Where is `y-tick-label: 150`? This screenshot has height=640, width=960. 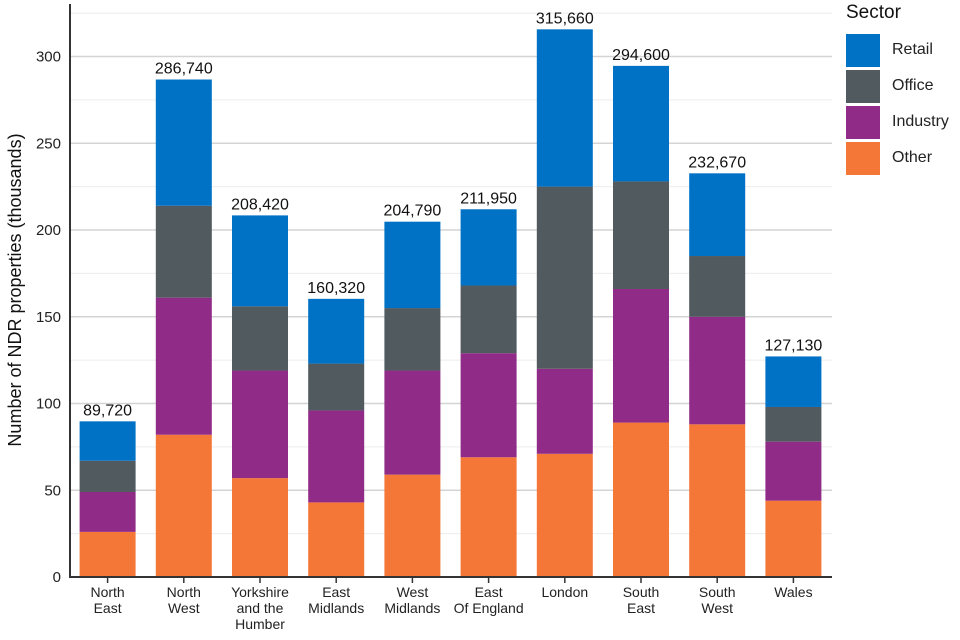 y-tick-label: 150 is located at coordinates (48, 317).